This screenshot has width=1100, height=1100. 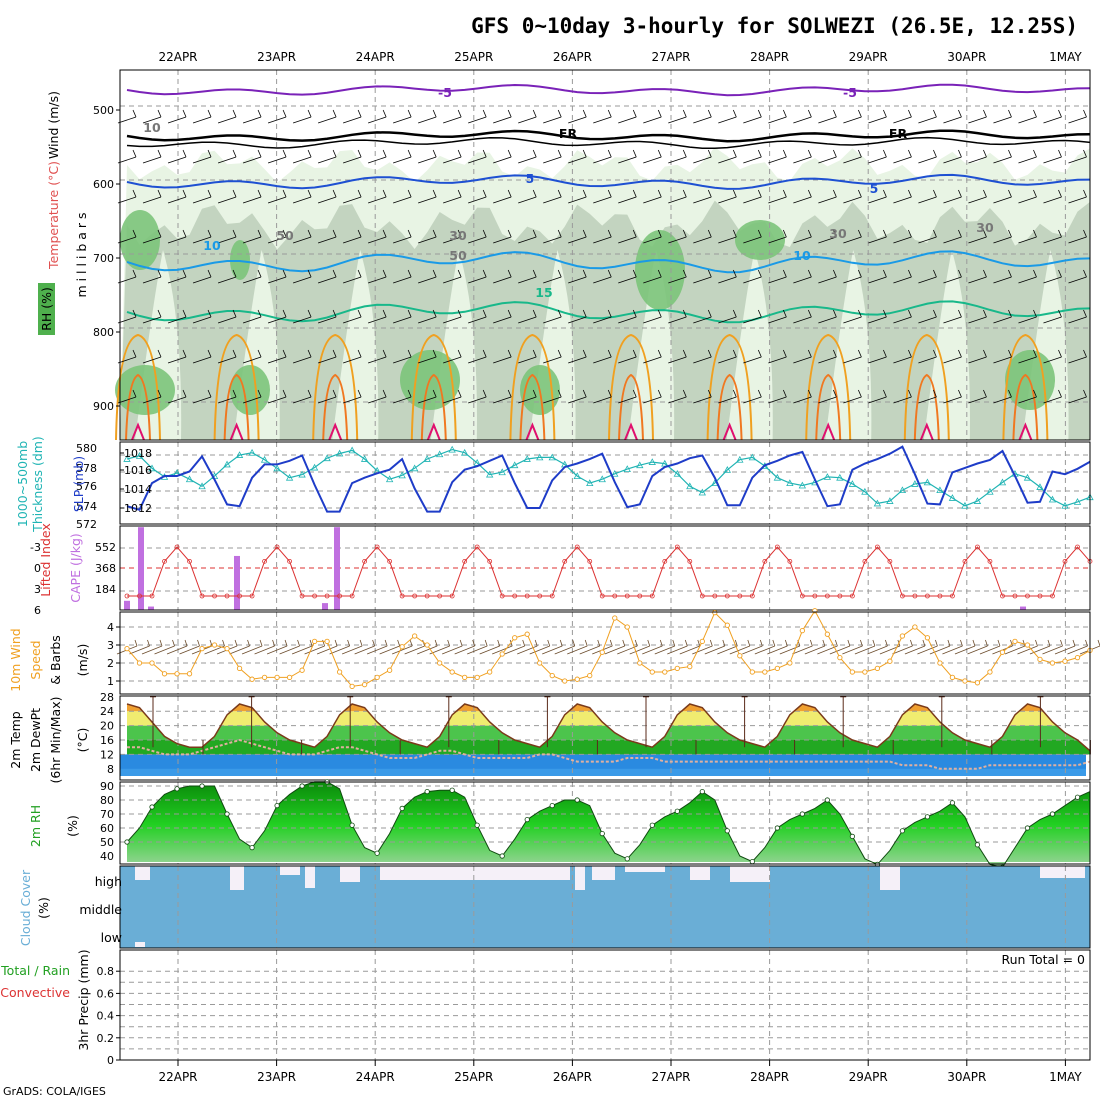 I want to click on temp-tick: 28, so click(x=107, y=697).